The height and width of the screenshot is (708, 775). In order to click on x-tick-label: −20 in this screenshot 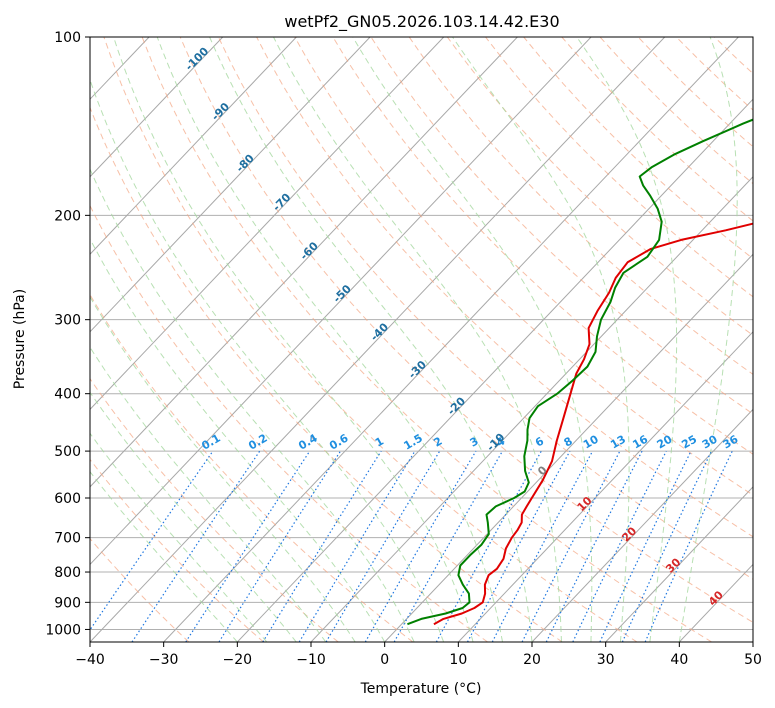, I will do `click(238, 660)`.